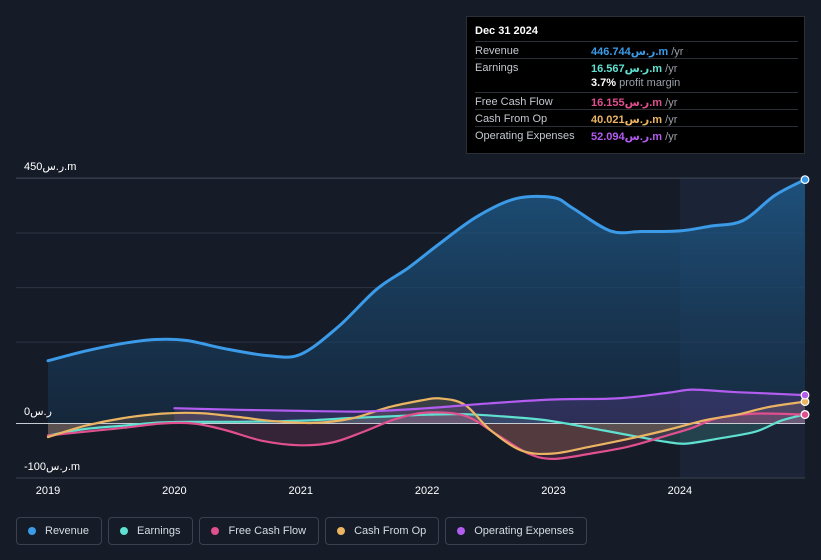 The width and height of the screenshot is (821, 560). What do you see at coordinates (267, 531) in the screenshot?
I see `legend-label: Free Cash Flow` at bounding box center [267, 531].